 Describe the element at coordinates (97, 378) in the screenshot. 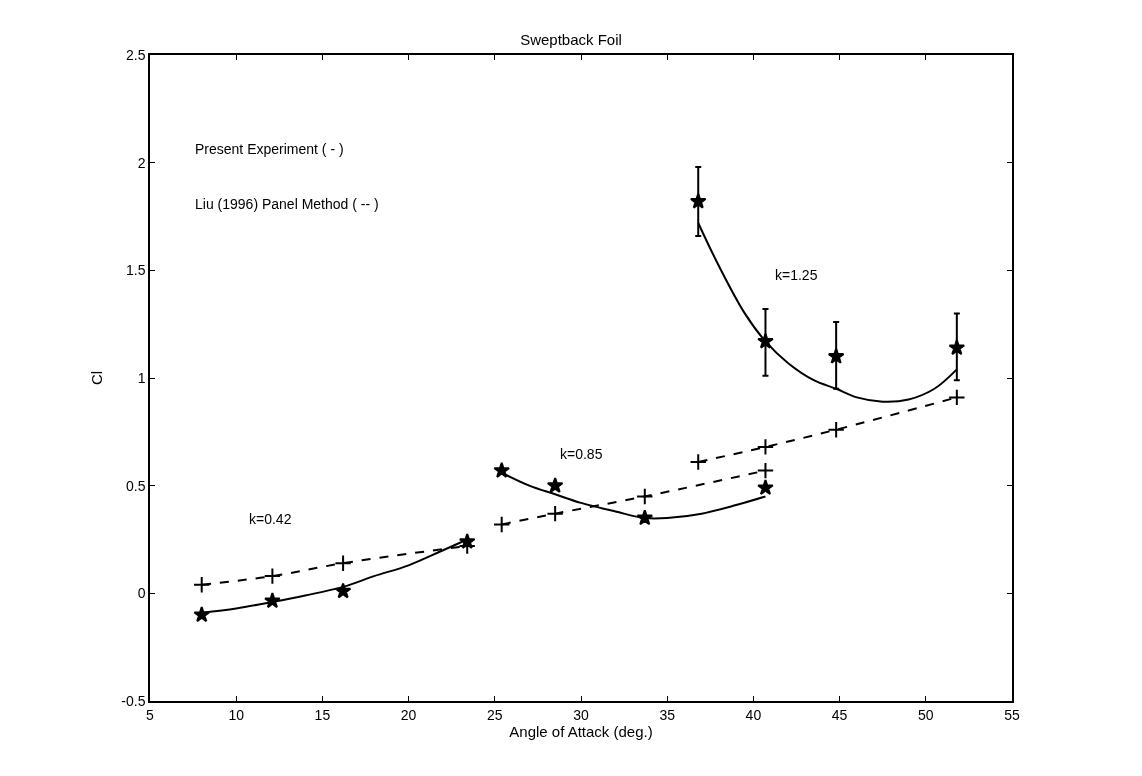

I see `y-axis-title: Cl` at that location.